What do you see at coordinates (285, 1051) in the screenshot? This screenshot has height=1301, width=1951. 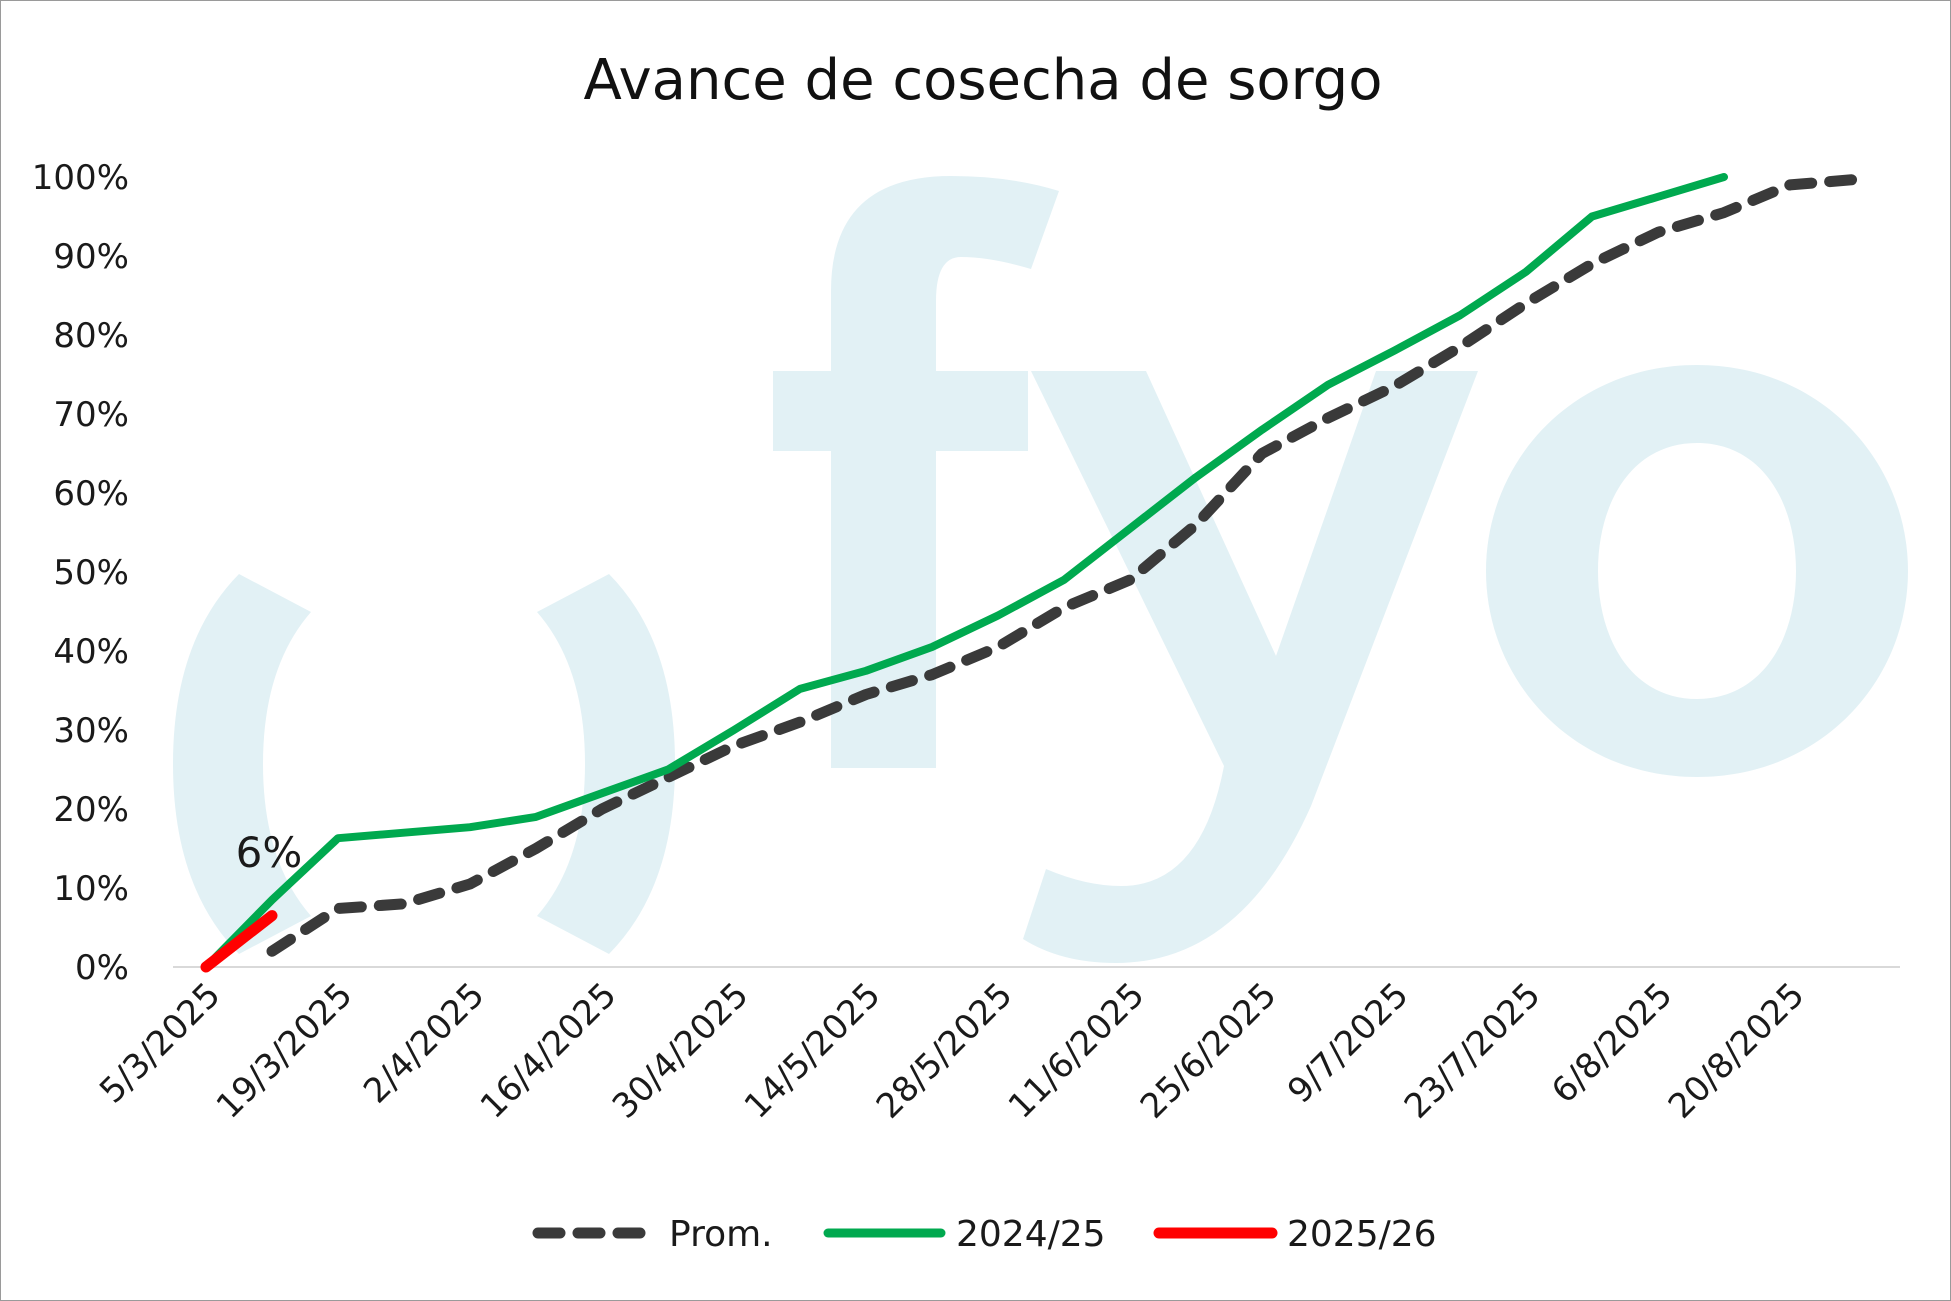 I see `x-tick-label: 19/3/2025` at bounding box center [285, 1051].